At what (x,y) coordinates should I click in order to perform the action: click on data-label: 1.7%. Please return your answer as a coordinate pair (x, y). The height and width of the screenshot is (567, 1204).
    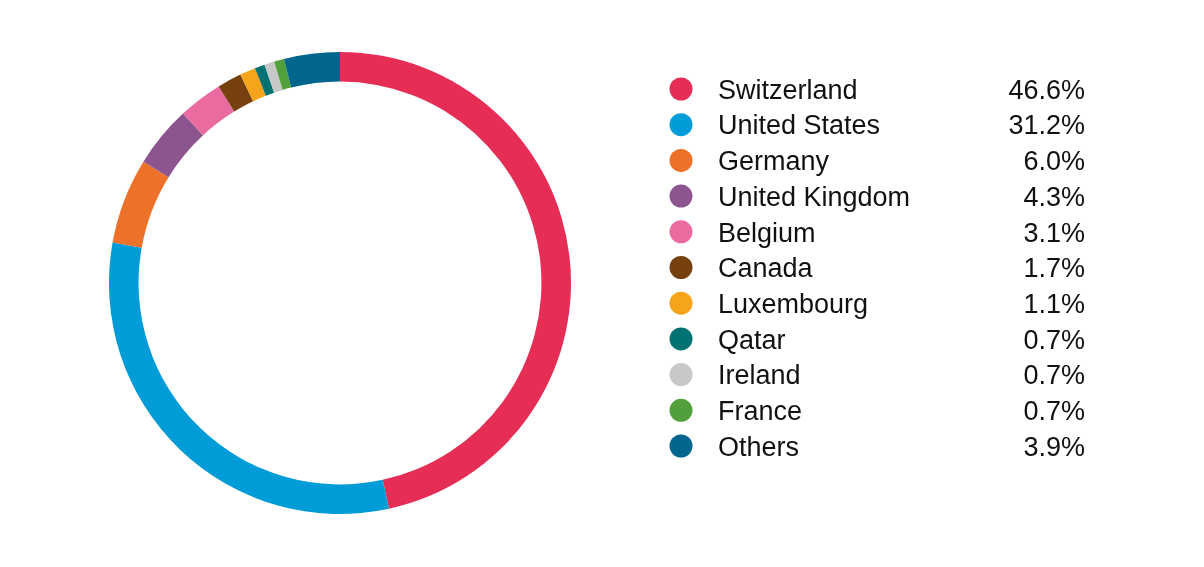
    Looking at the image, I should click on (1054, 268).